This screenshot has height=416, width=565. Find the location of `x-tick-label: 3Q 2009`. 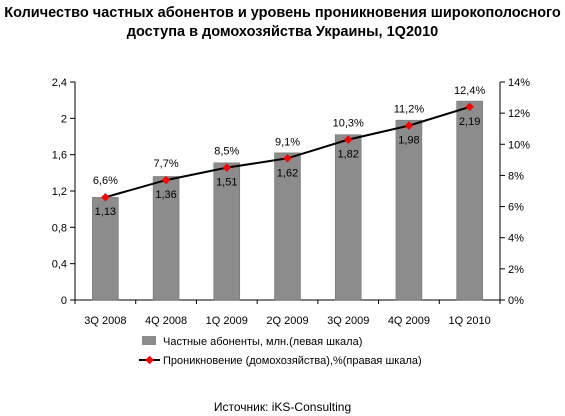

x-tick-label: 3Q 2009 is located at coordinates (348, 321).